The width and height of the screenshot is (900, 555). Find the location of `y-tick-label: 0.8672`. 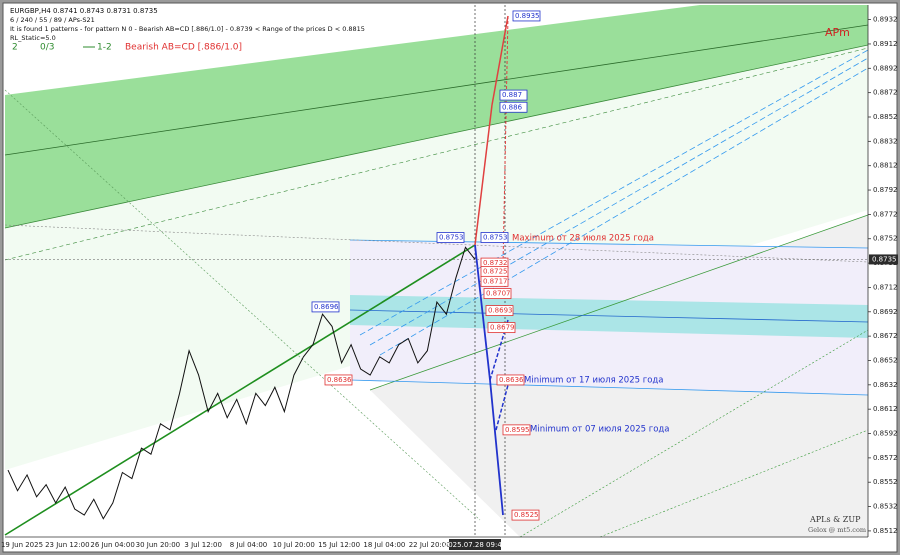

y-tick-label: 0.8672 is located at coordinates (885, 336).